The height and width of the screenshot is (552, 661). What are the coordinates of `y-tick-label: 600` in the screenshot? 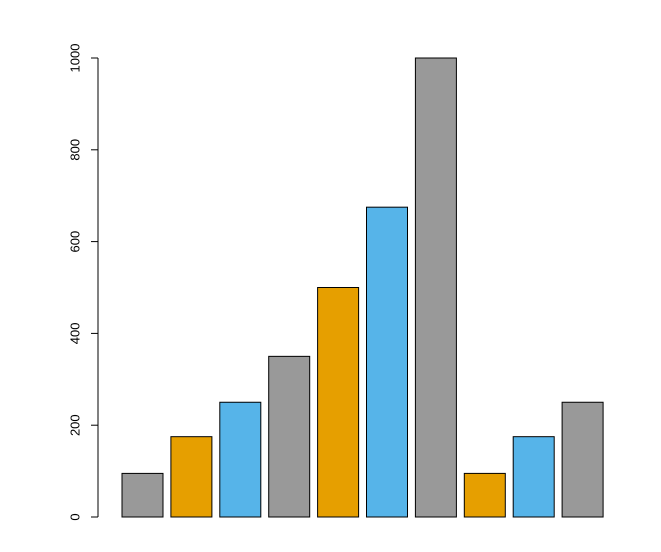 It's located at (74, 242).